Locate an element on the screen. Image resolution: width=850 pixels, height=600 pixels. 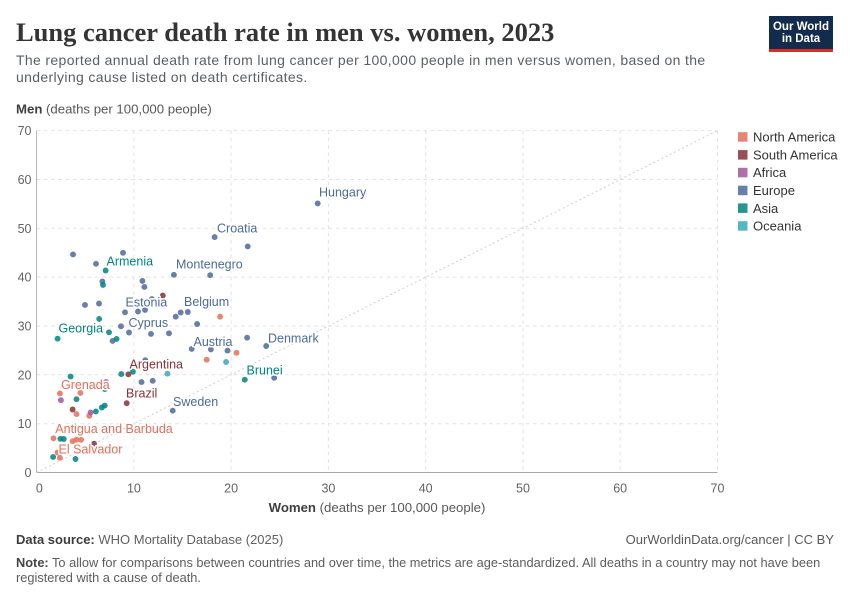
svg-text: Georgia is located at coordinates (81, 329).